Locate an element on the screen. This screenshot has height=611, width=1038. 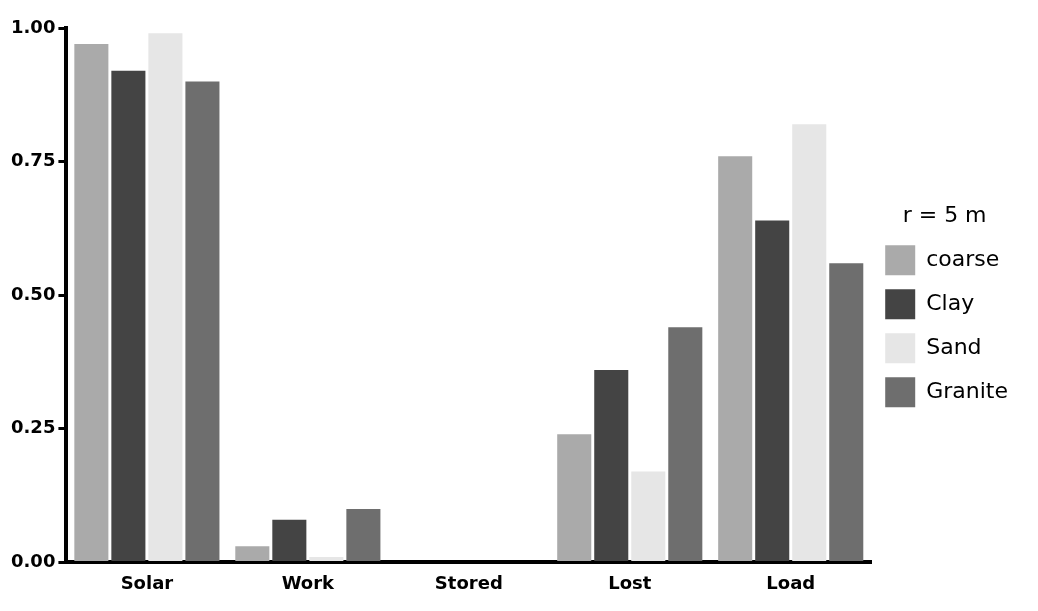
x-tick-label: Lost is located at coordinates (630, 582).